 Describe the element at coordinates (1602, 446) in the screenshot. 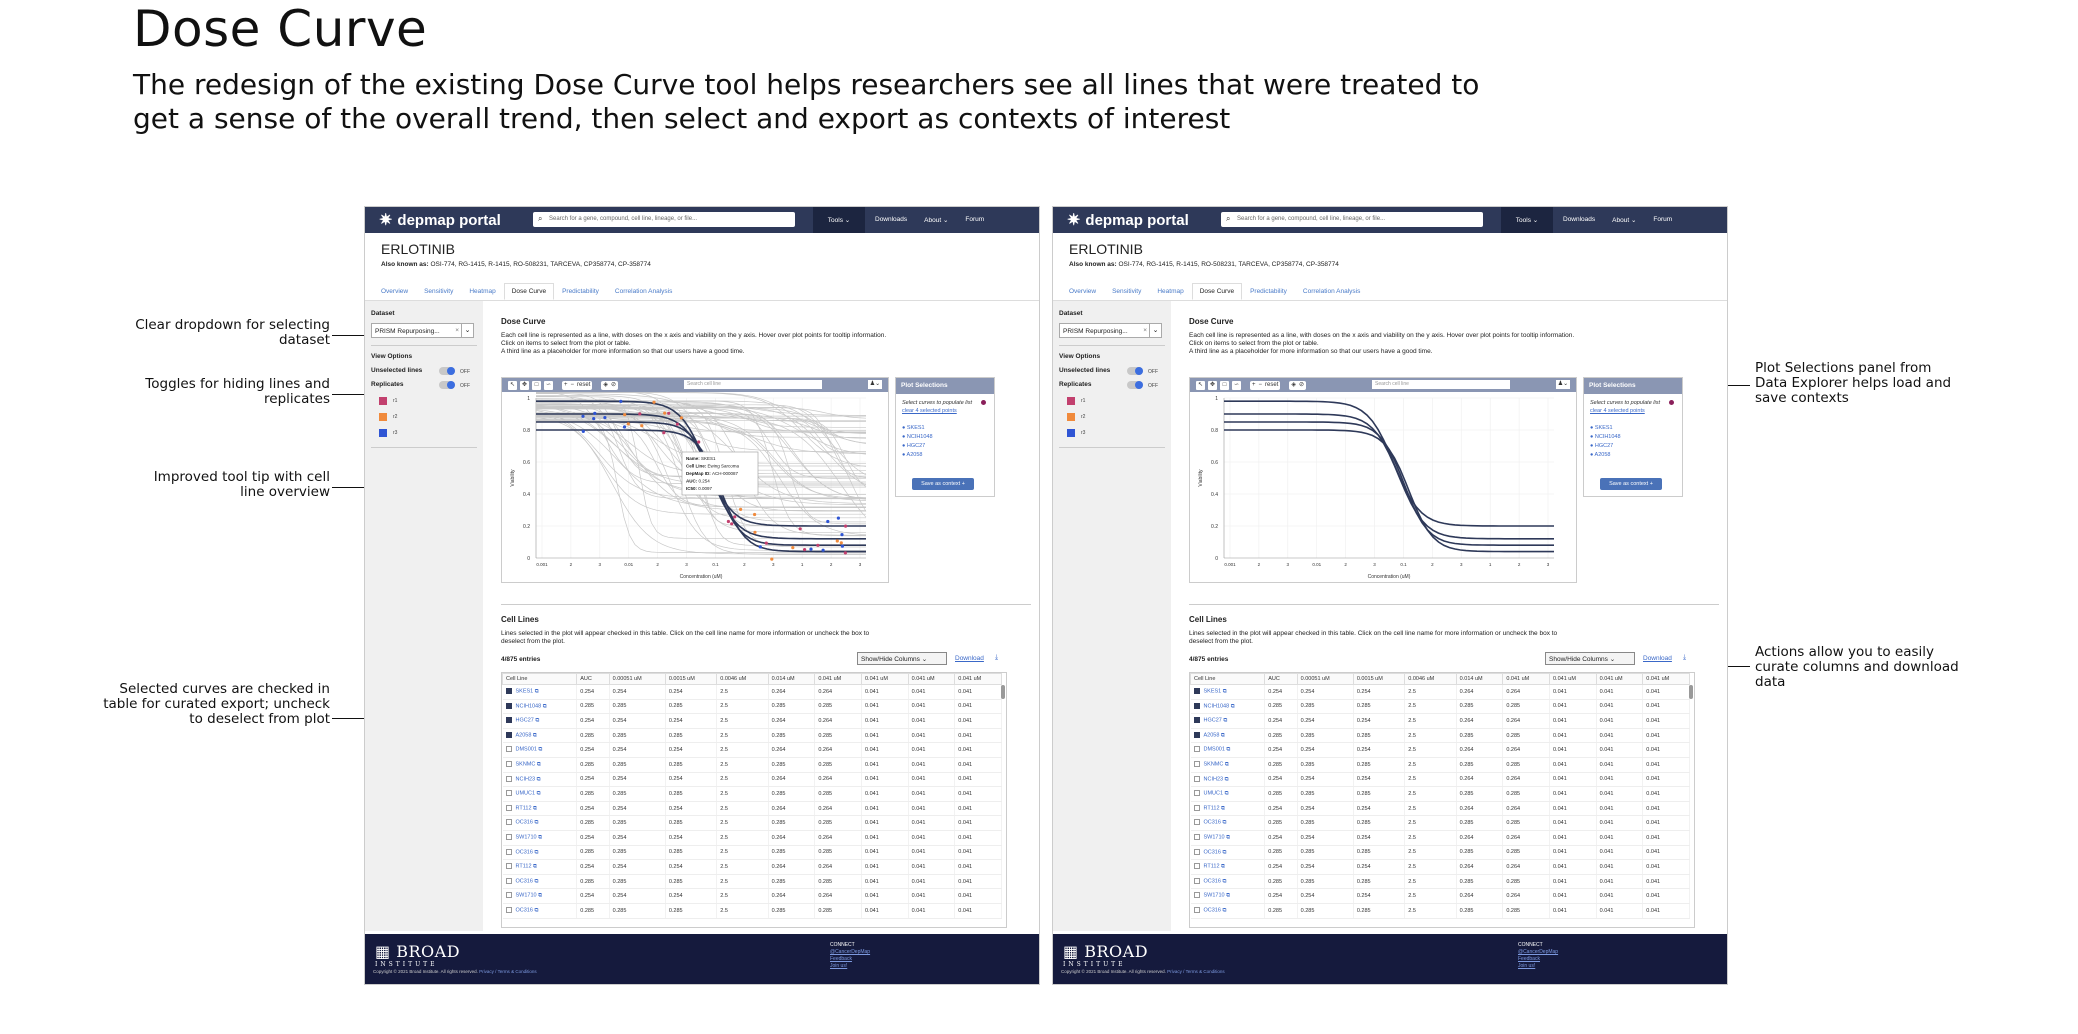

I see `selected-item: ● HGC27` at that location.